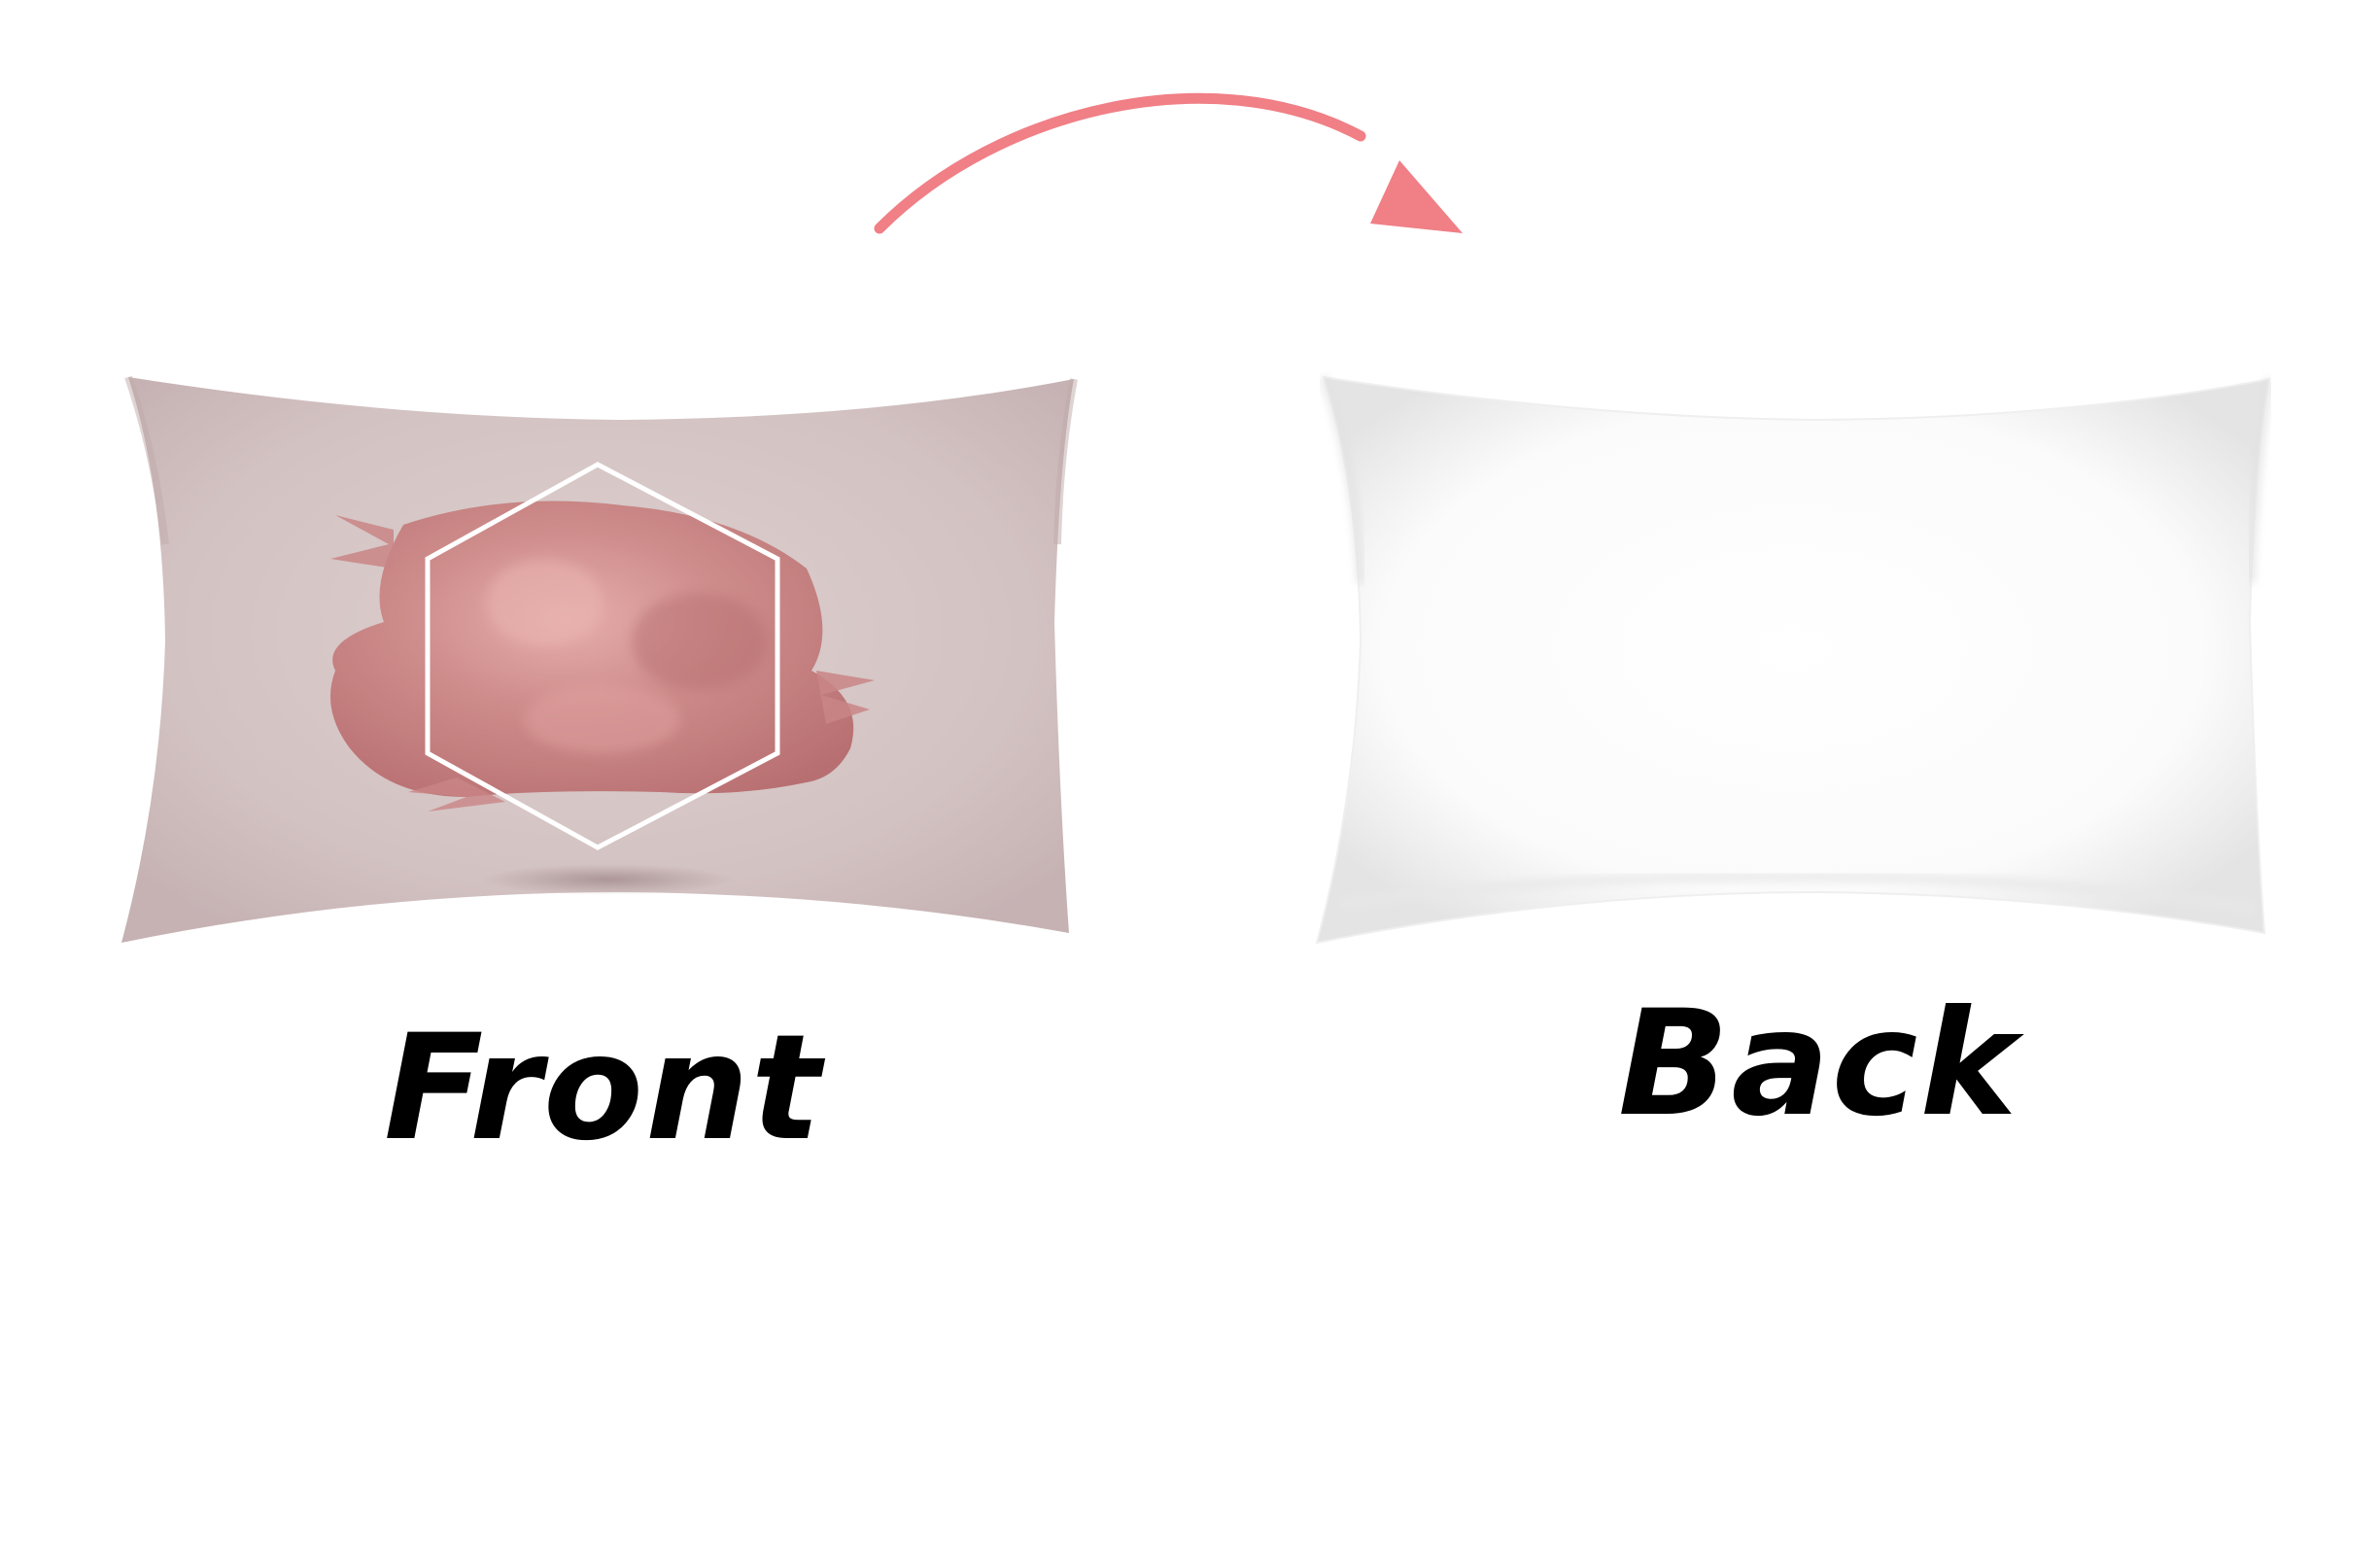 The width and height of the screenshot is (2380, 1555). What do you see at coordinates (1168, 163) in the screenshot?
I see `curved-arrow-right-icon` at bounding box center [1168, 163].